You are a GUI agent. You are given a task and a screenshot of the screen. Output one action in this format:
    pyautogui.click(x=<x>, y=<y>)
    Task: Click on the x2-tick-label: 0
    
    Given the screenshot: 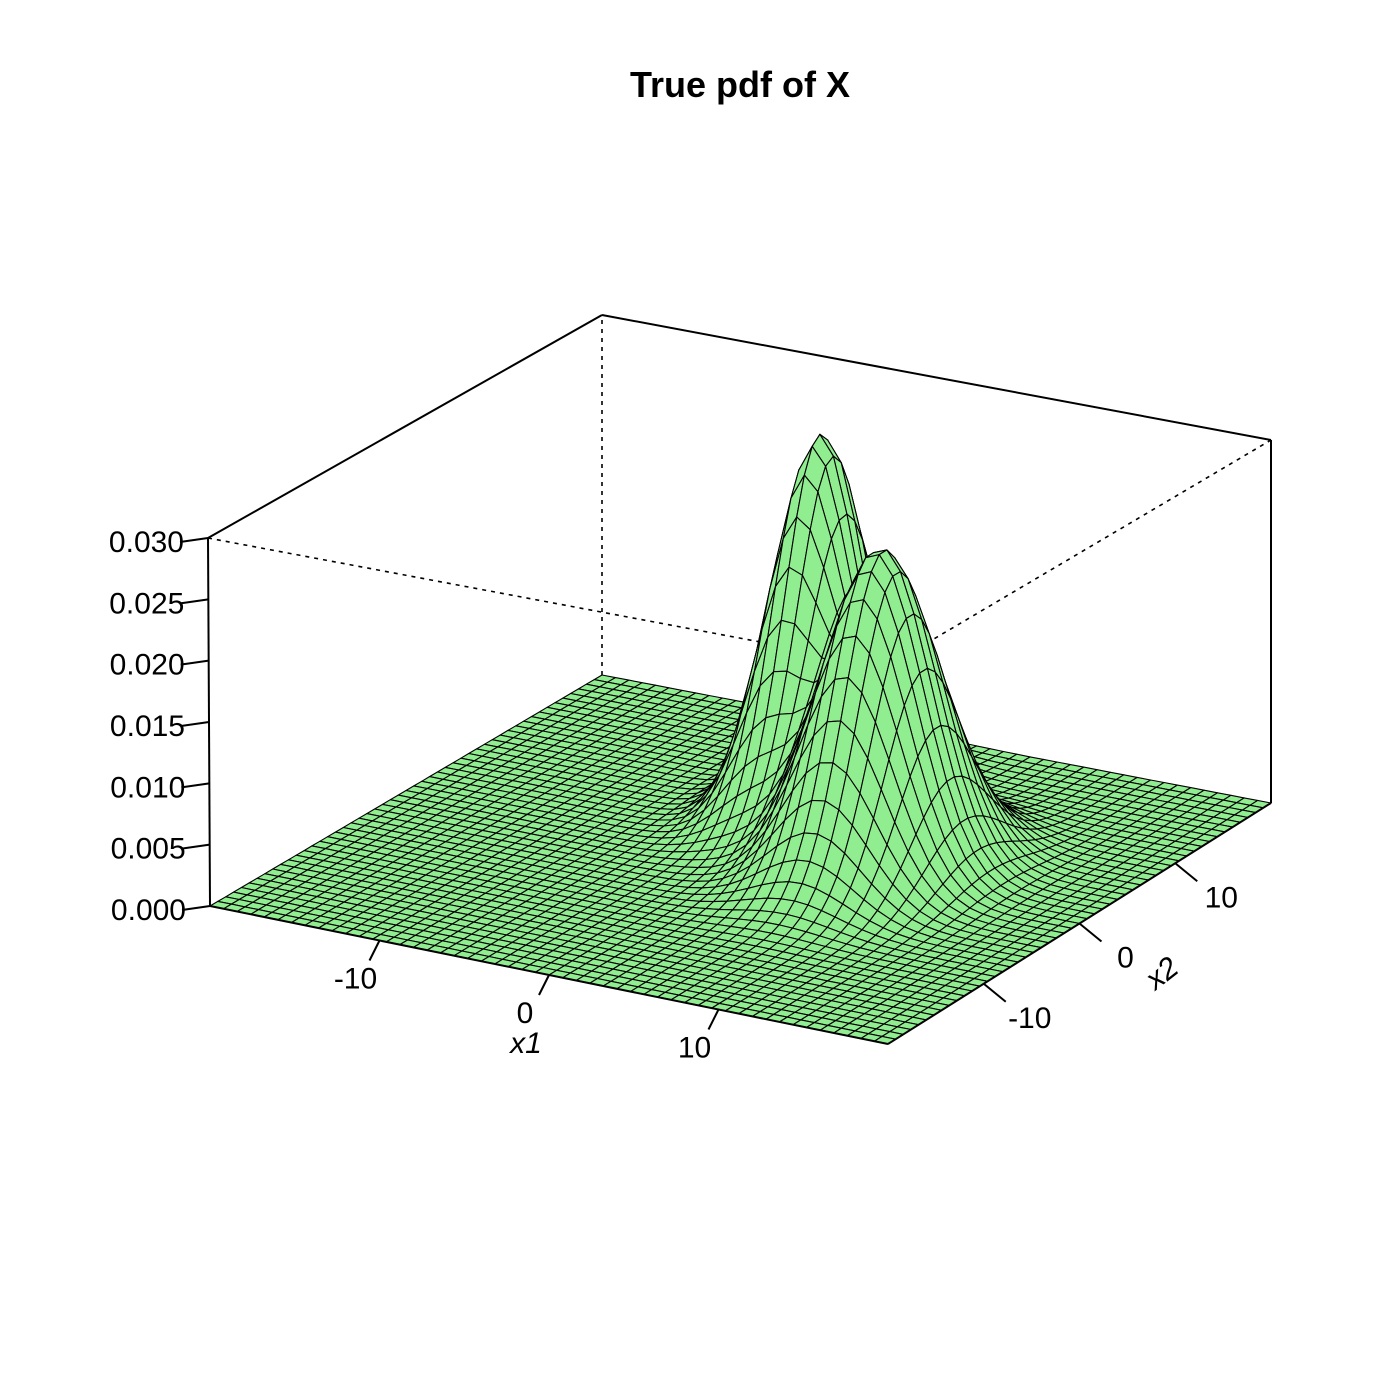 What is the action you would take?
    pyautogui.click(x=1125, y=958)
    